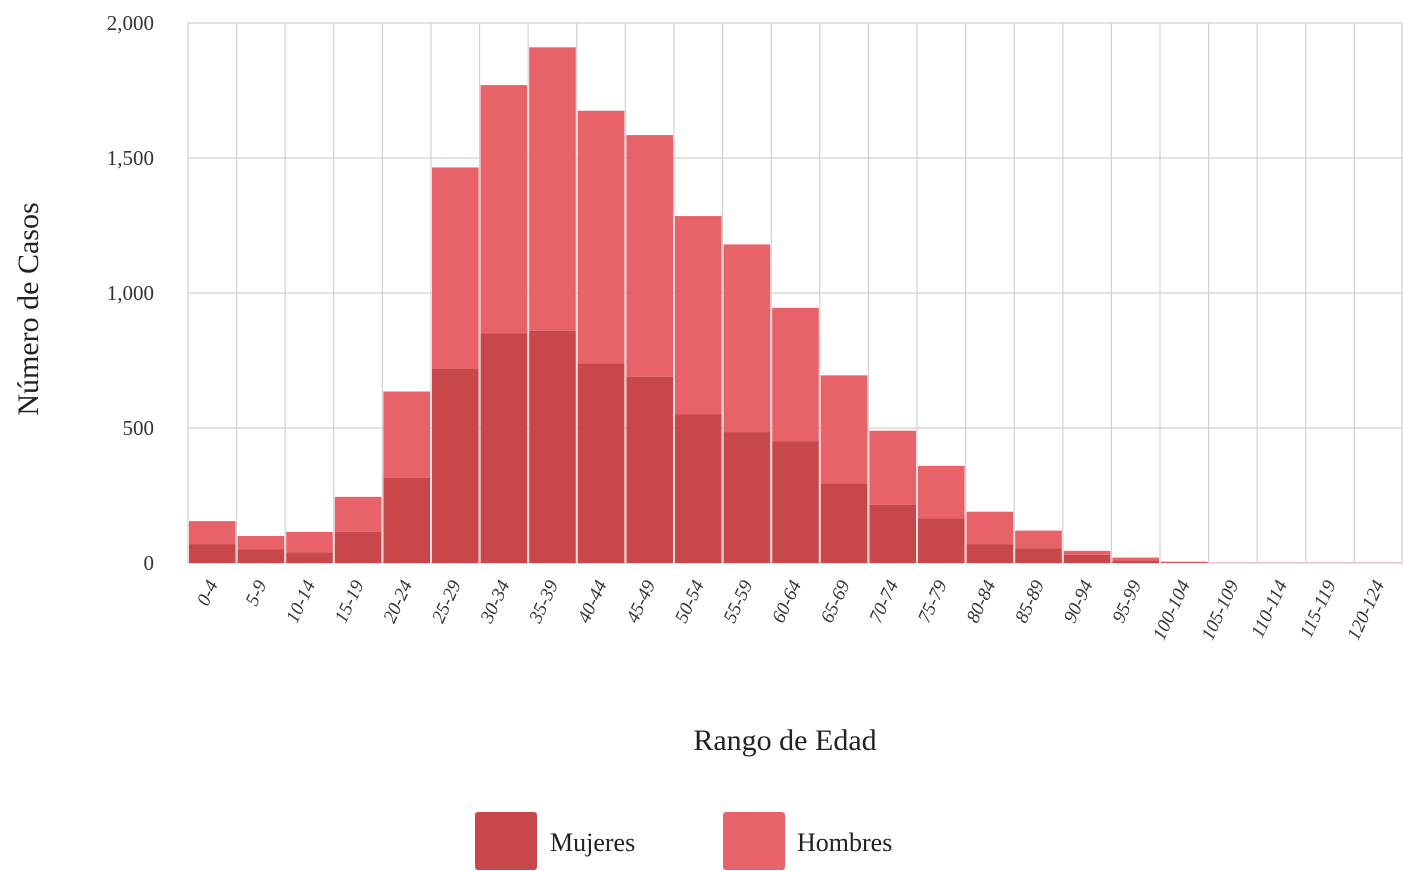 The image size is (1404, 871). I want to click on x-tick-label: 30-34, so click(495, 602).